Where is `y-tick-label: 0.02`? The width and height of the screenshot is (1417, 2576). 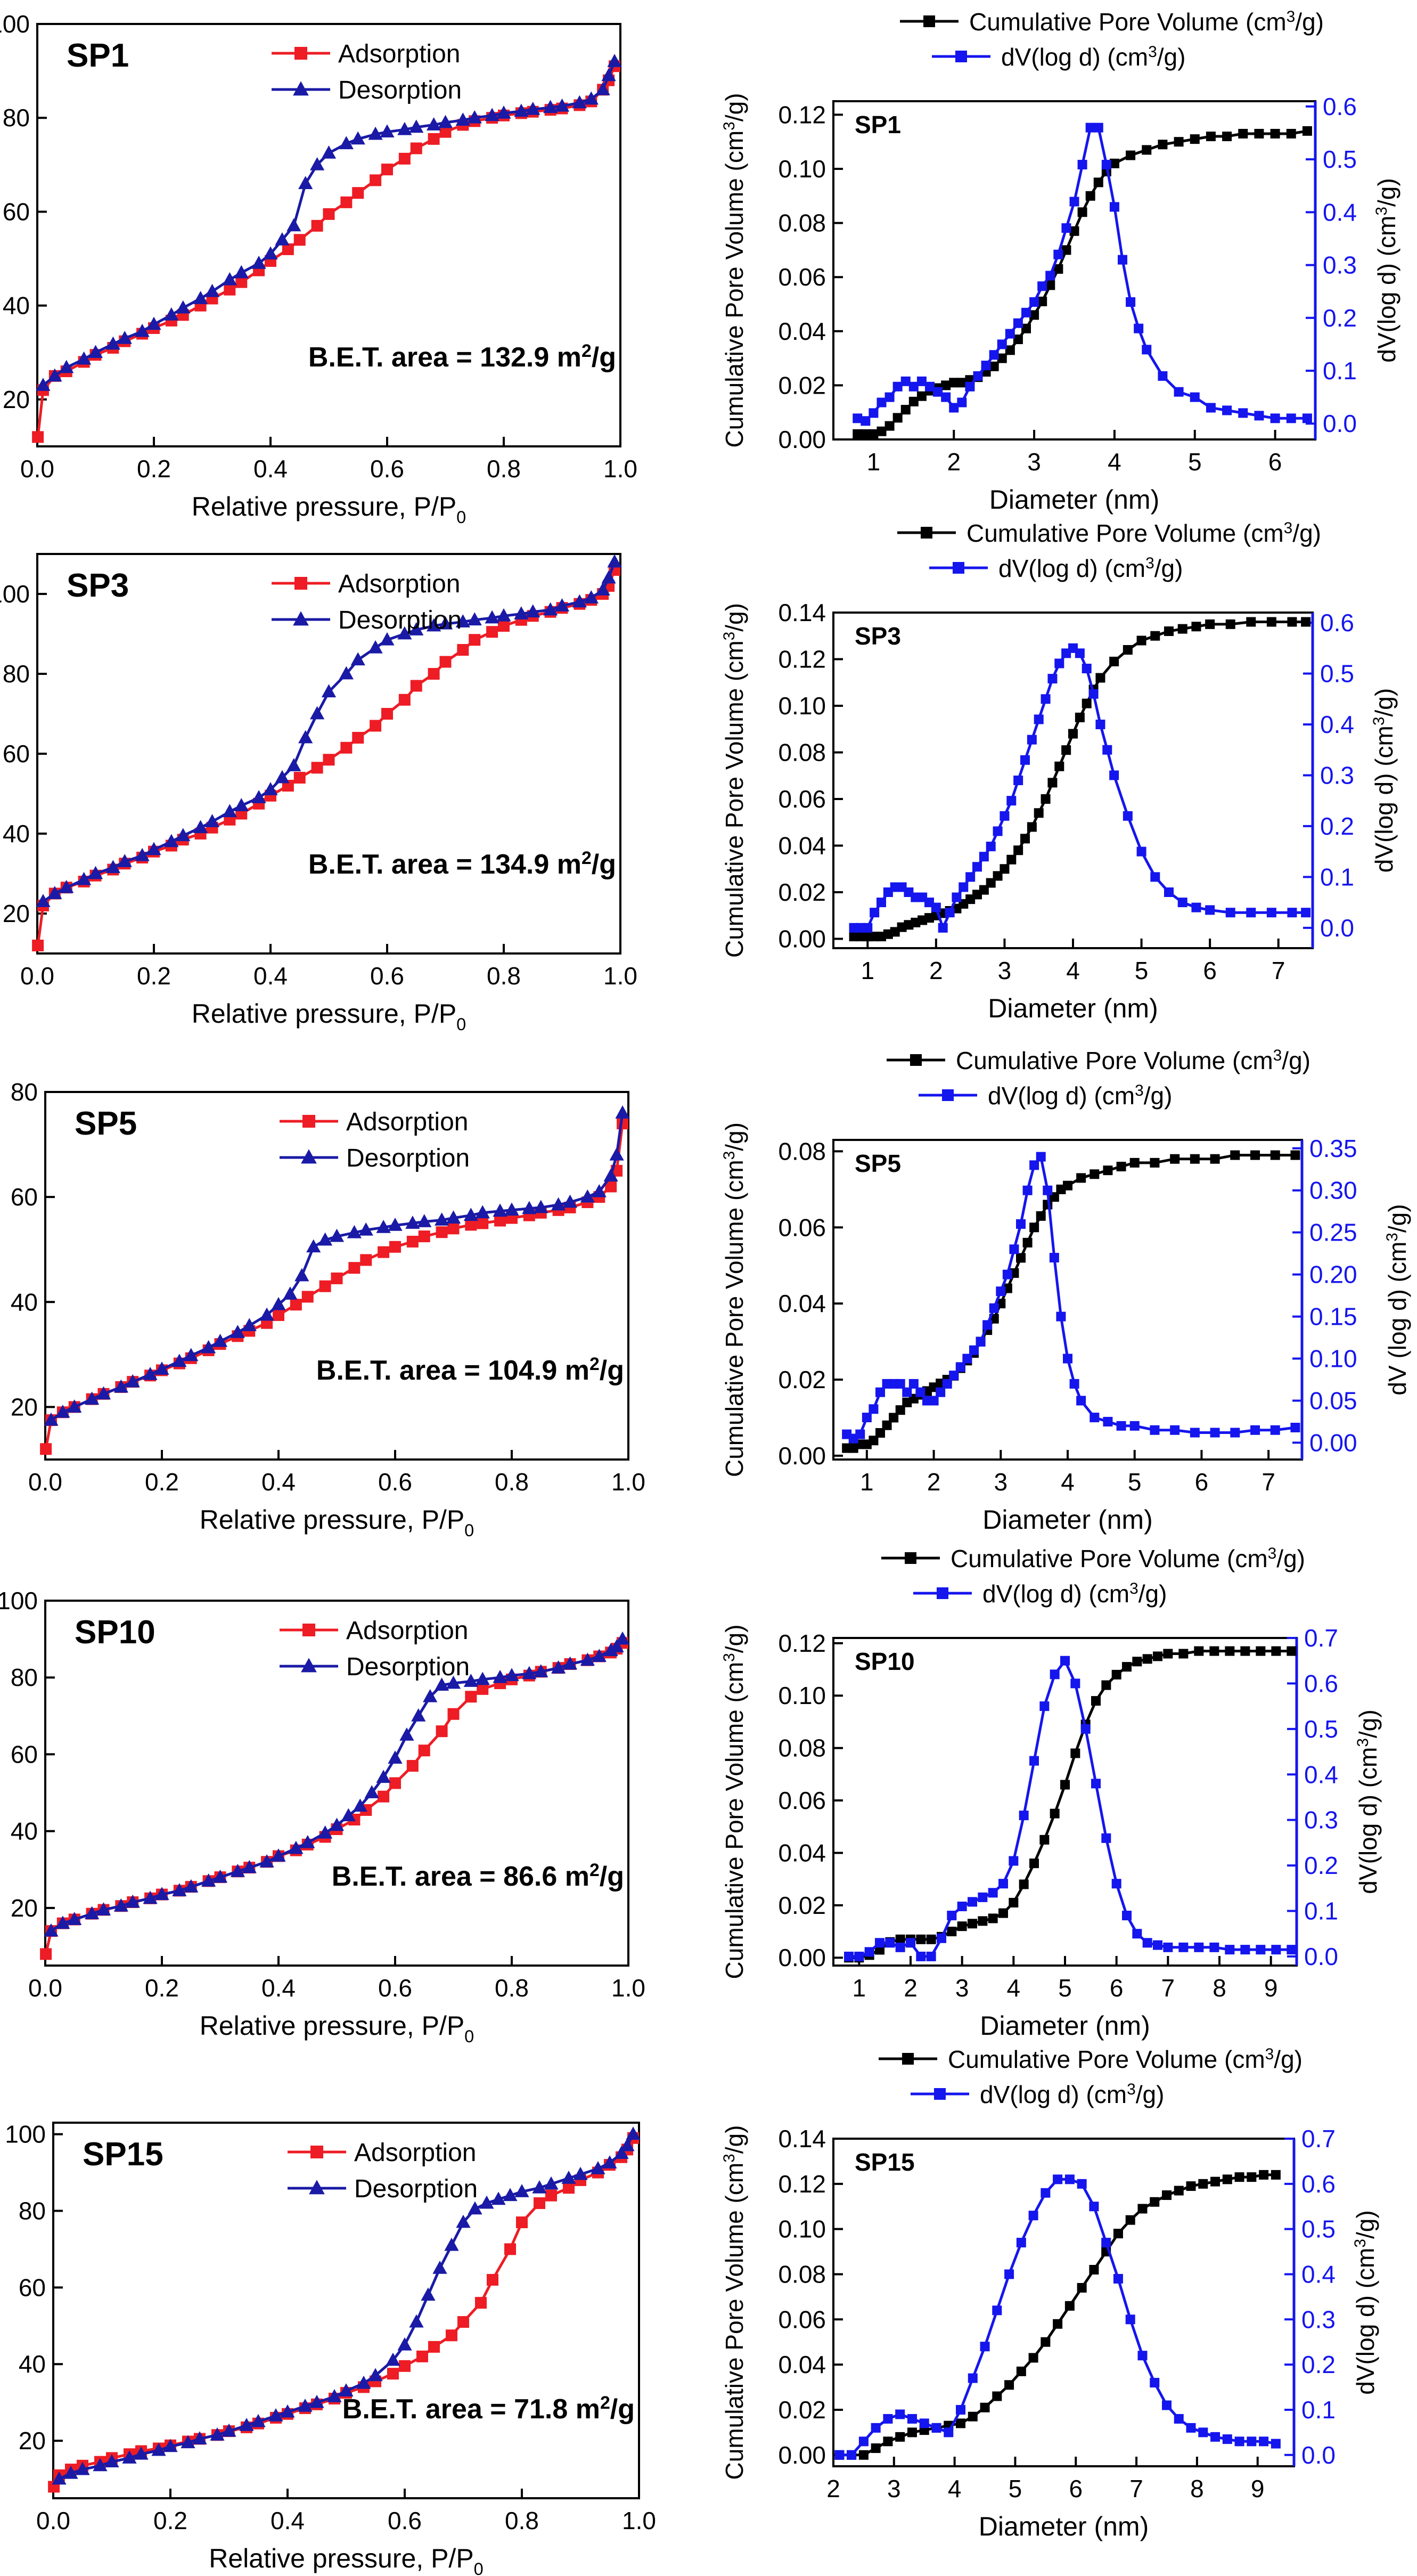 y-tick-label: 0.02 is located at coordinates (802, 1379).